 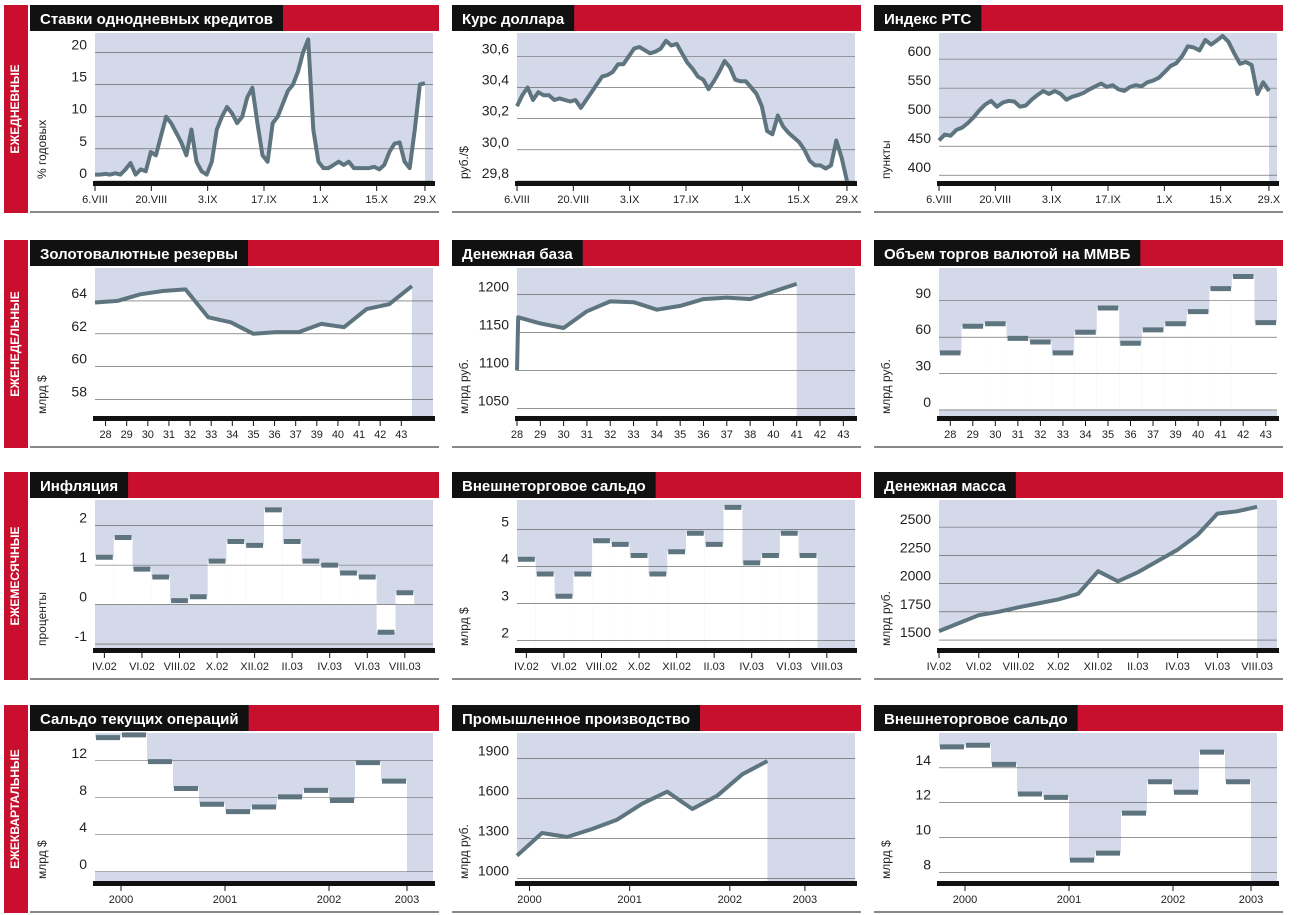 I want to click on x-tick-label: 29.X, so click(x=1269, y=200).